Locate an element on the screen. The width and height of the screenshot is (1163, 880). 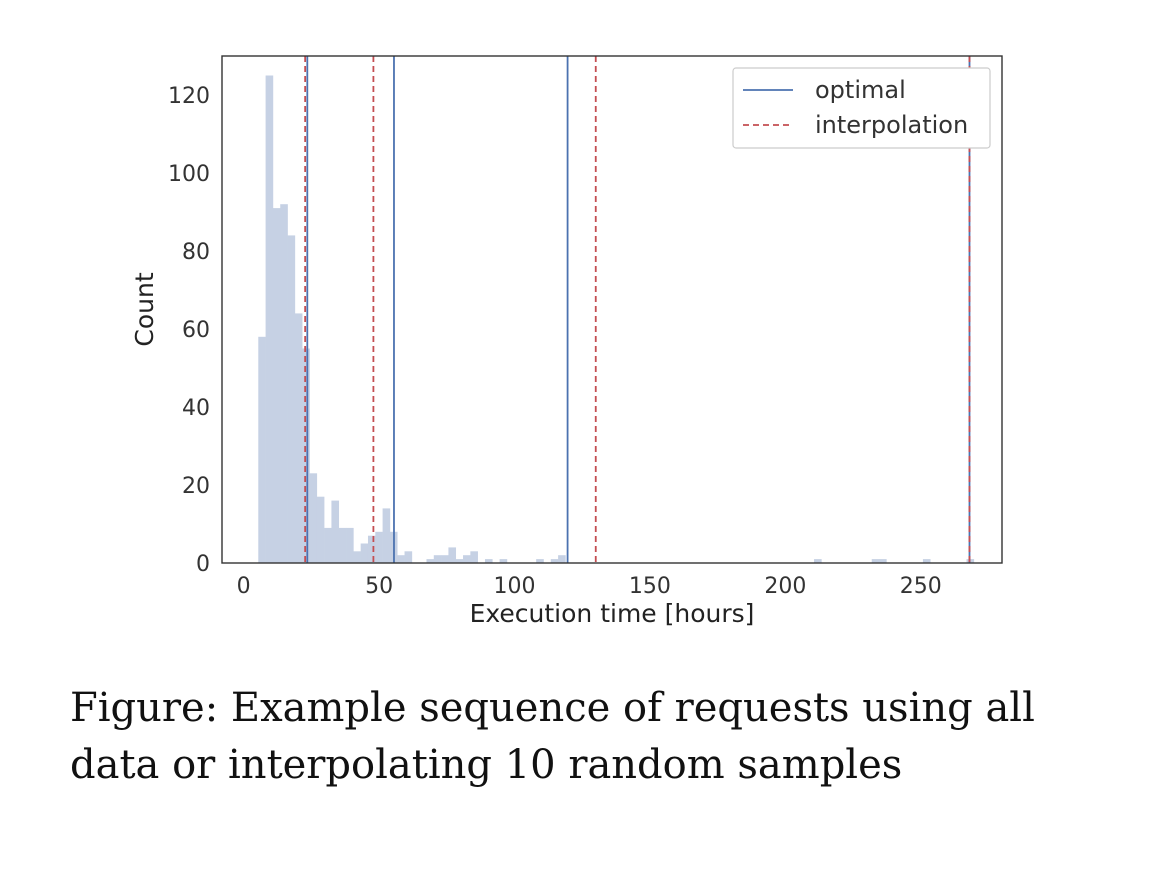
legend-label-interpolation: interpolation is located at coordinates (891, 125).